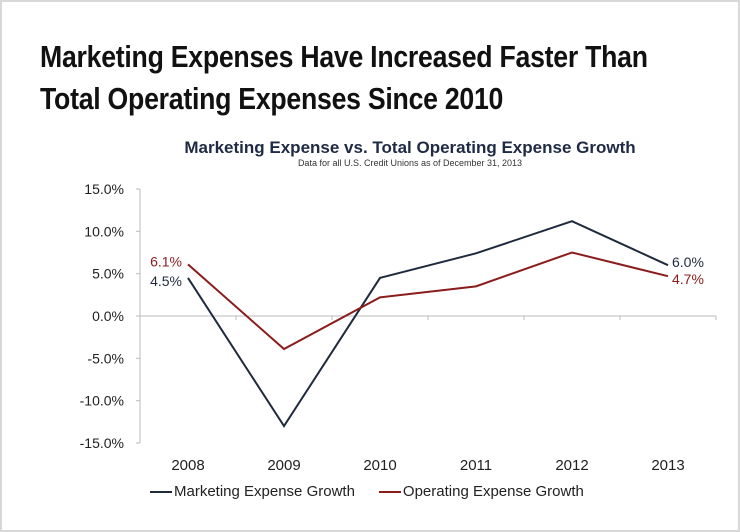  I want to click on x-tick-label: 2013, so click(667, 465).